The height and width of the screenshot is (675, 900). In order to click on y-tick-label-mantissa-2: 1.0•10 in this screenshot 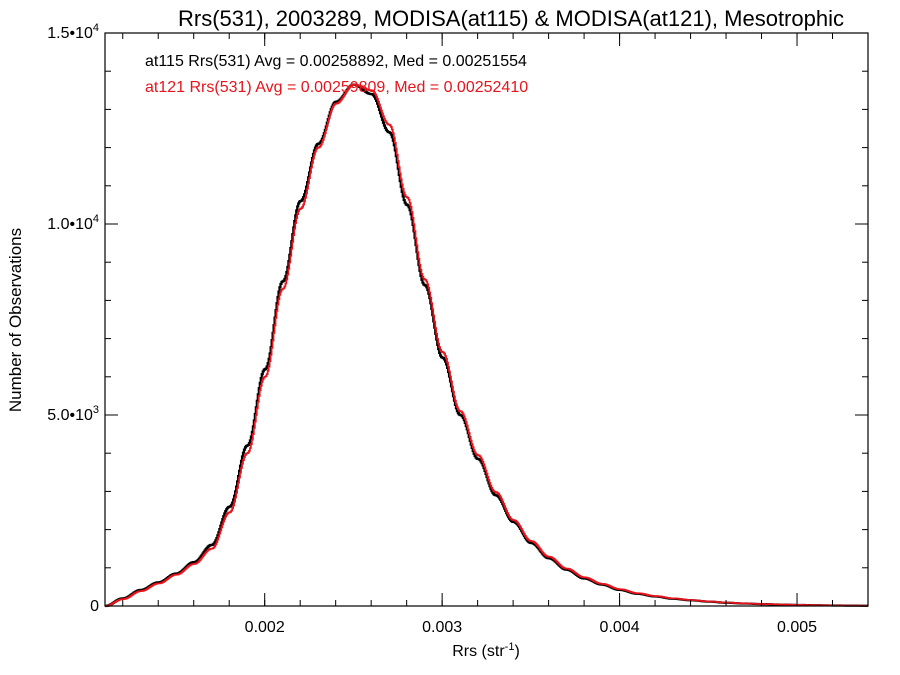, I will do `click(70, 224)`.